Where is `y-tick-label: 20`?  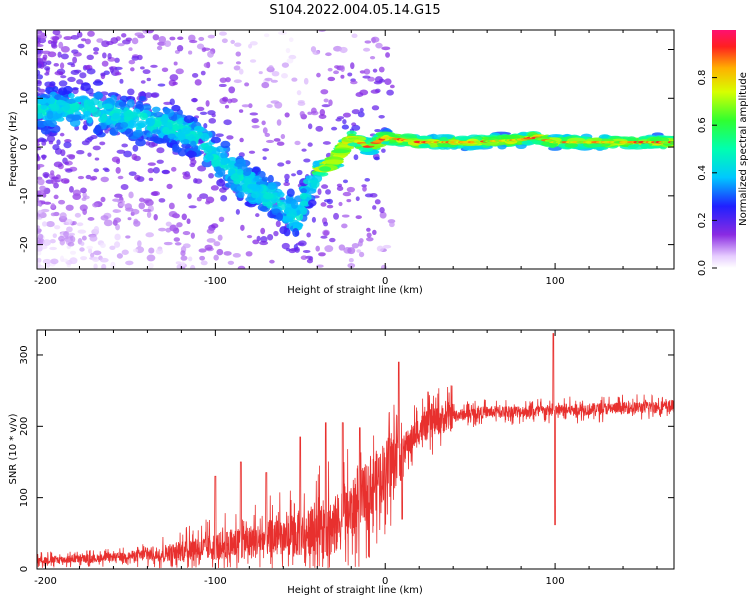 y-tick-label: 20 is located at coordinates (24, 49).